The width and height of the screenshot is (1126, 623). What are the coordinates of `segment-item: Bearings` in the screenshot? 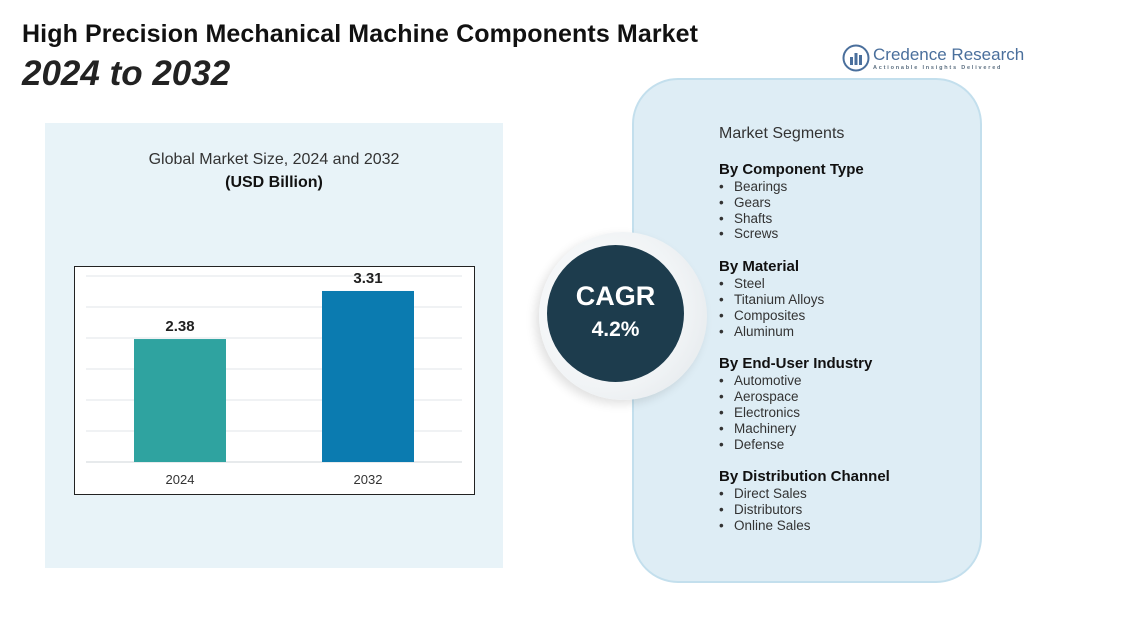 It's located at (849, 187).